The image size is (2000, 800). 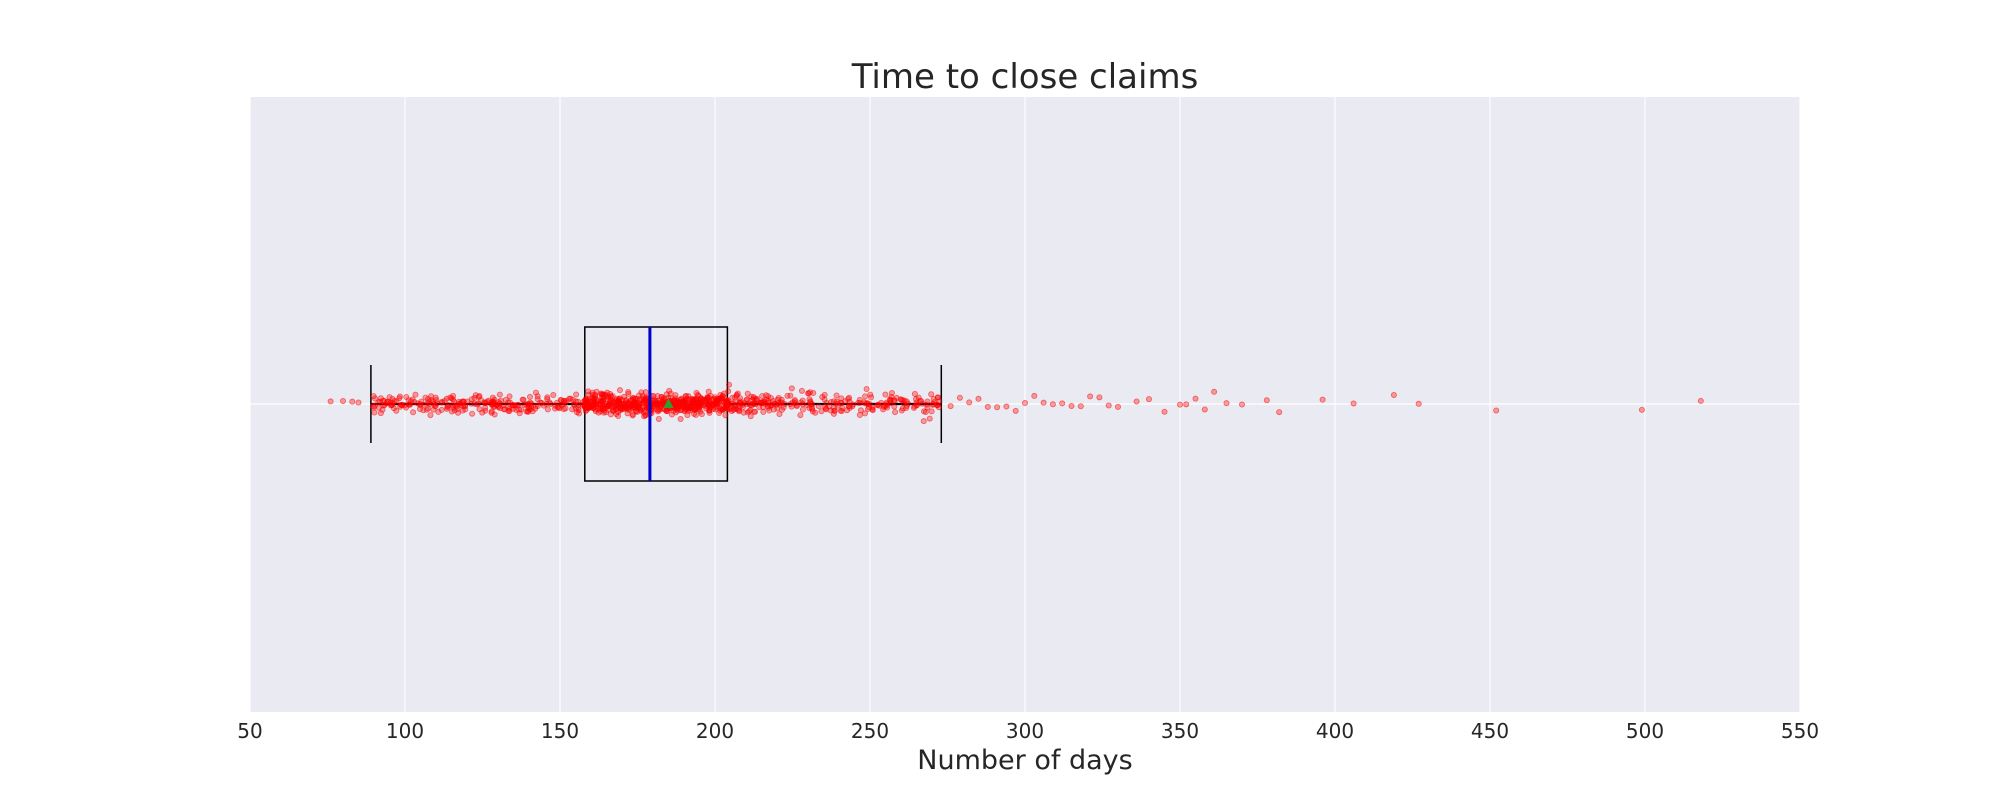 I want to click on x-tick-label: 150, so click(x=560, y=731).